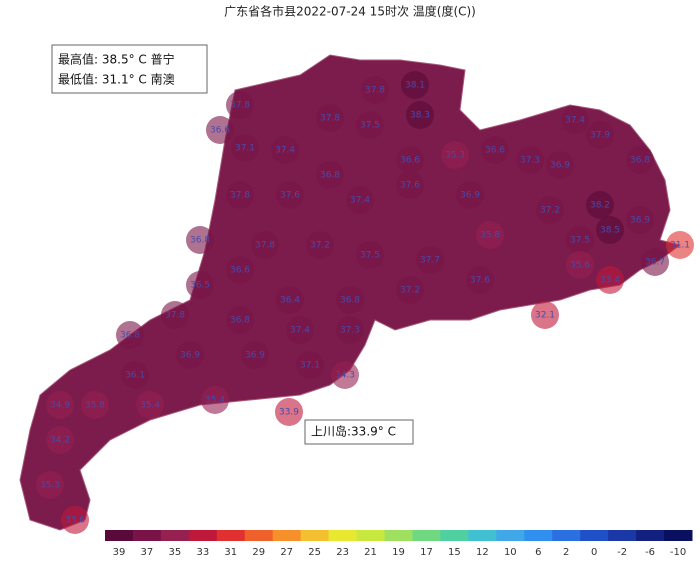 This screenshot has height=568, width=700. What do you see at coordinates (342, 552) in the screenshot?
I see `color-tick-label: 23` at bounding box center [342, 552].